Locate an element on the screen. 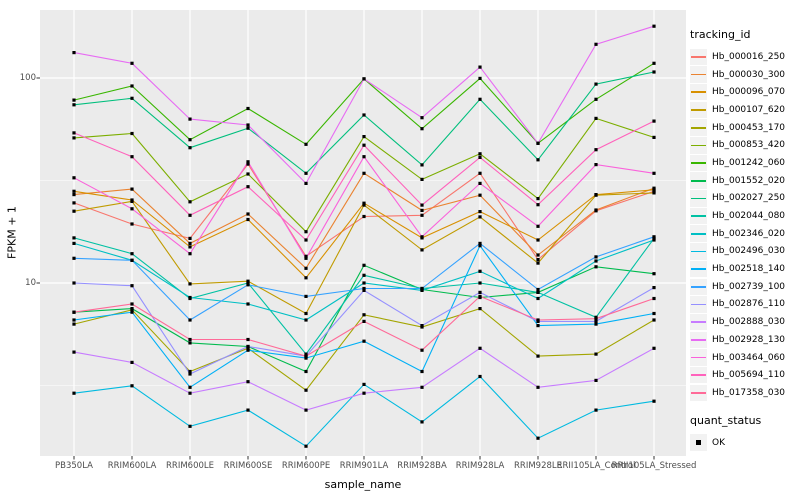  legend-row: Hb_001242_060 is located at coordinates (744, 163).